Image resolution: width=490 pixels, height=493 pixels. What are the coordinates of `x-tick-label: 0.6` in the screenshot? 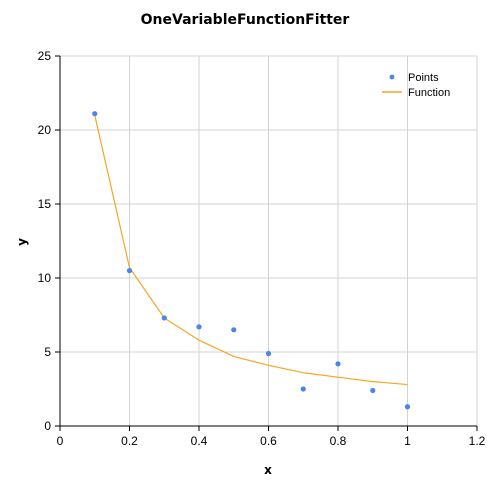 It's located at (268, 441).